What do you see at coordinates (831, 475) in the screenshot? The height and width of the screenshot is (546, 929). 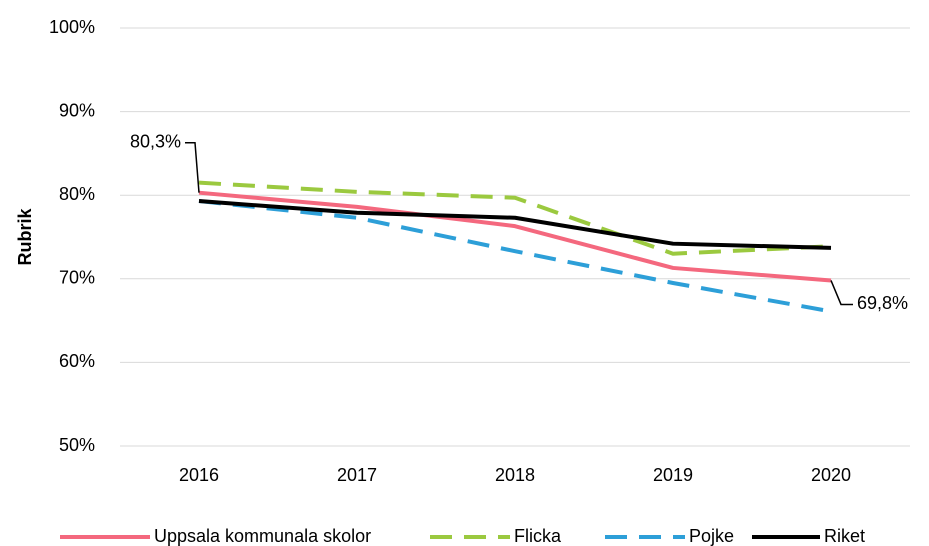 I see `x-tick-label: 2020` at bounding box center [831, 475].